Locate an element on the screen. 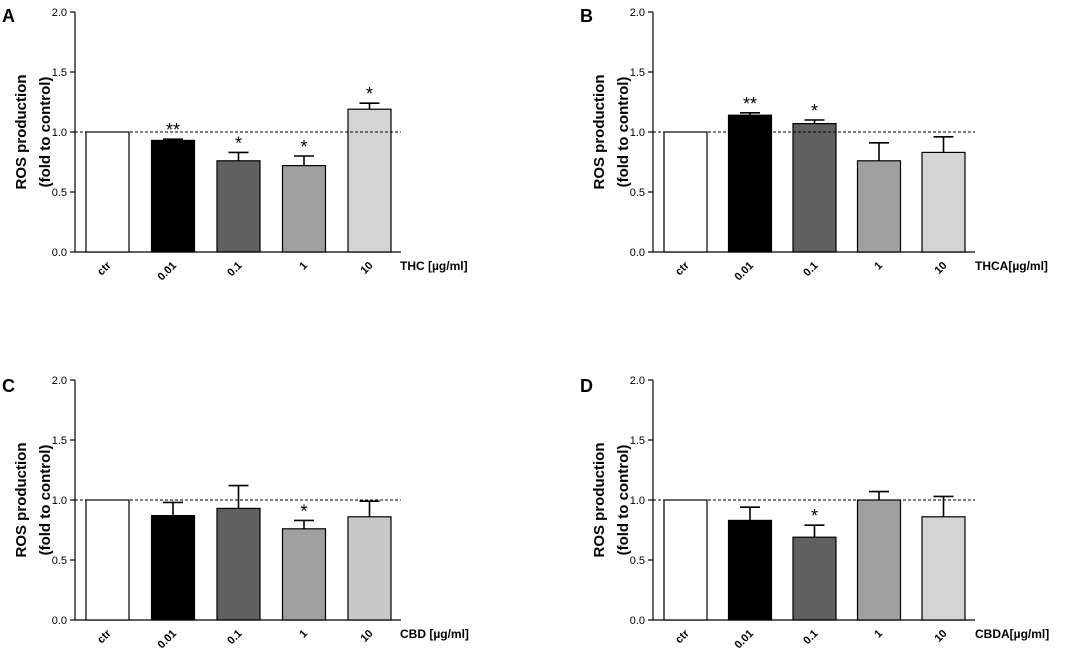  x-axis-label: CBD [µg/ml] is located at coordinates (434, 634).